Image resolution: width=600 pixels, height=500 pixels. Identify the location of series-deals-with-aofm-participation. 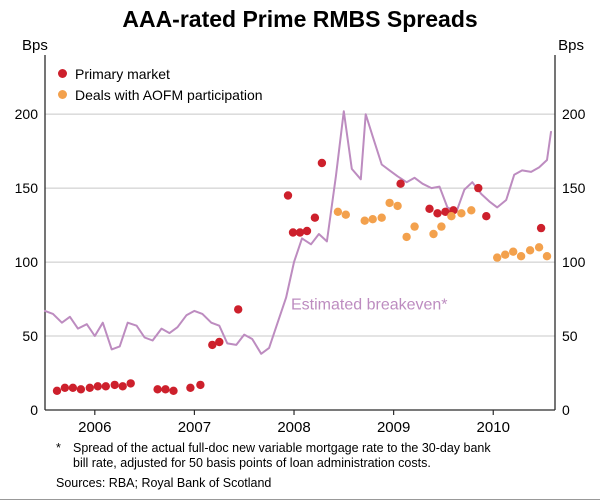
(442, 230).